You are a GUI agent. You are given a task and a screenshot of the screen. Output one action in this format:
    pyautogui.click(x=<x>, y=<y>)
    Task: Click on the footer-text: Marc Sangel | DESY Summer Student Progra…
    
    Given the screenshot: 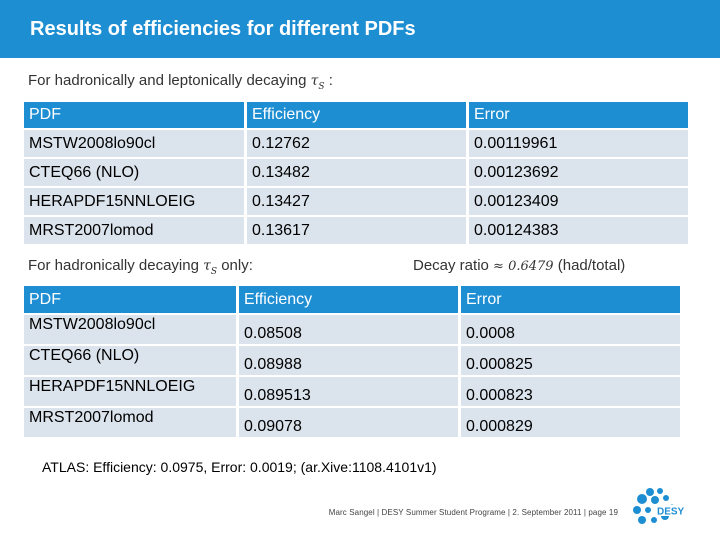 What is the action you would take?
    pyautogui.click(x=473, y=512)
    